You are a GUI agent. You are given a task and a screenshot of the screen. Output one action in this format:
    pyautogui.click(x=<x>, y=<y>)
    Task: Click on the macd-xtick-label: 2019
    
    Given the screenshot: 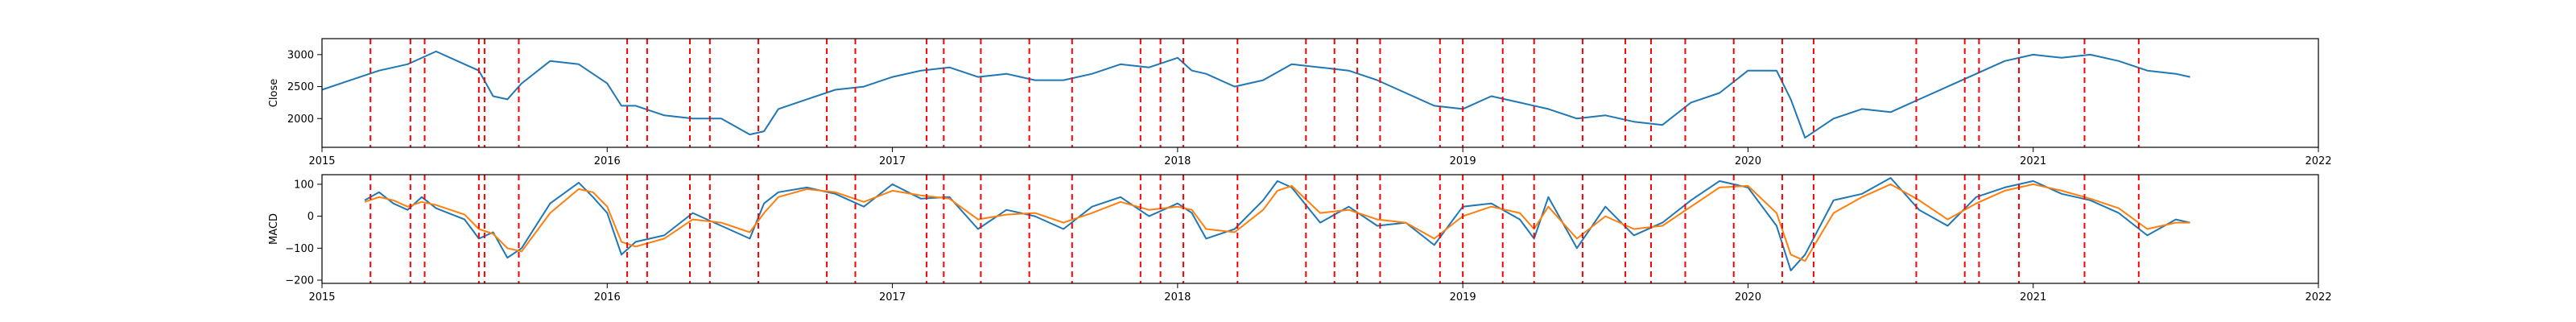 What is the action you would take?
    pyautogui.click(x=1463, y=297)
    